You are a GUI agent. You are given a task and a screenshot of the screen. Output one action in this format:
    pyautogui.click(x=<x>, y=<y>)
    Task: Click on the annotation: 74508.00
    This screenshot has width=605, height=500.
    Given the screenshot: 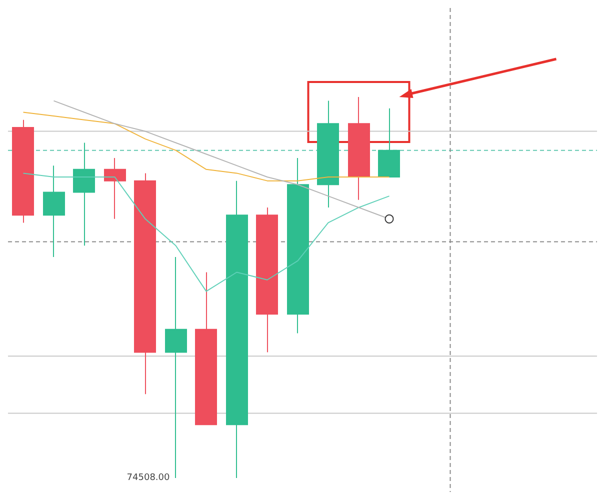 What is the action you would take?
    pyautogui.click(x=148, y=478)
    